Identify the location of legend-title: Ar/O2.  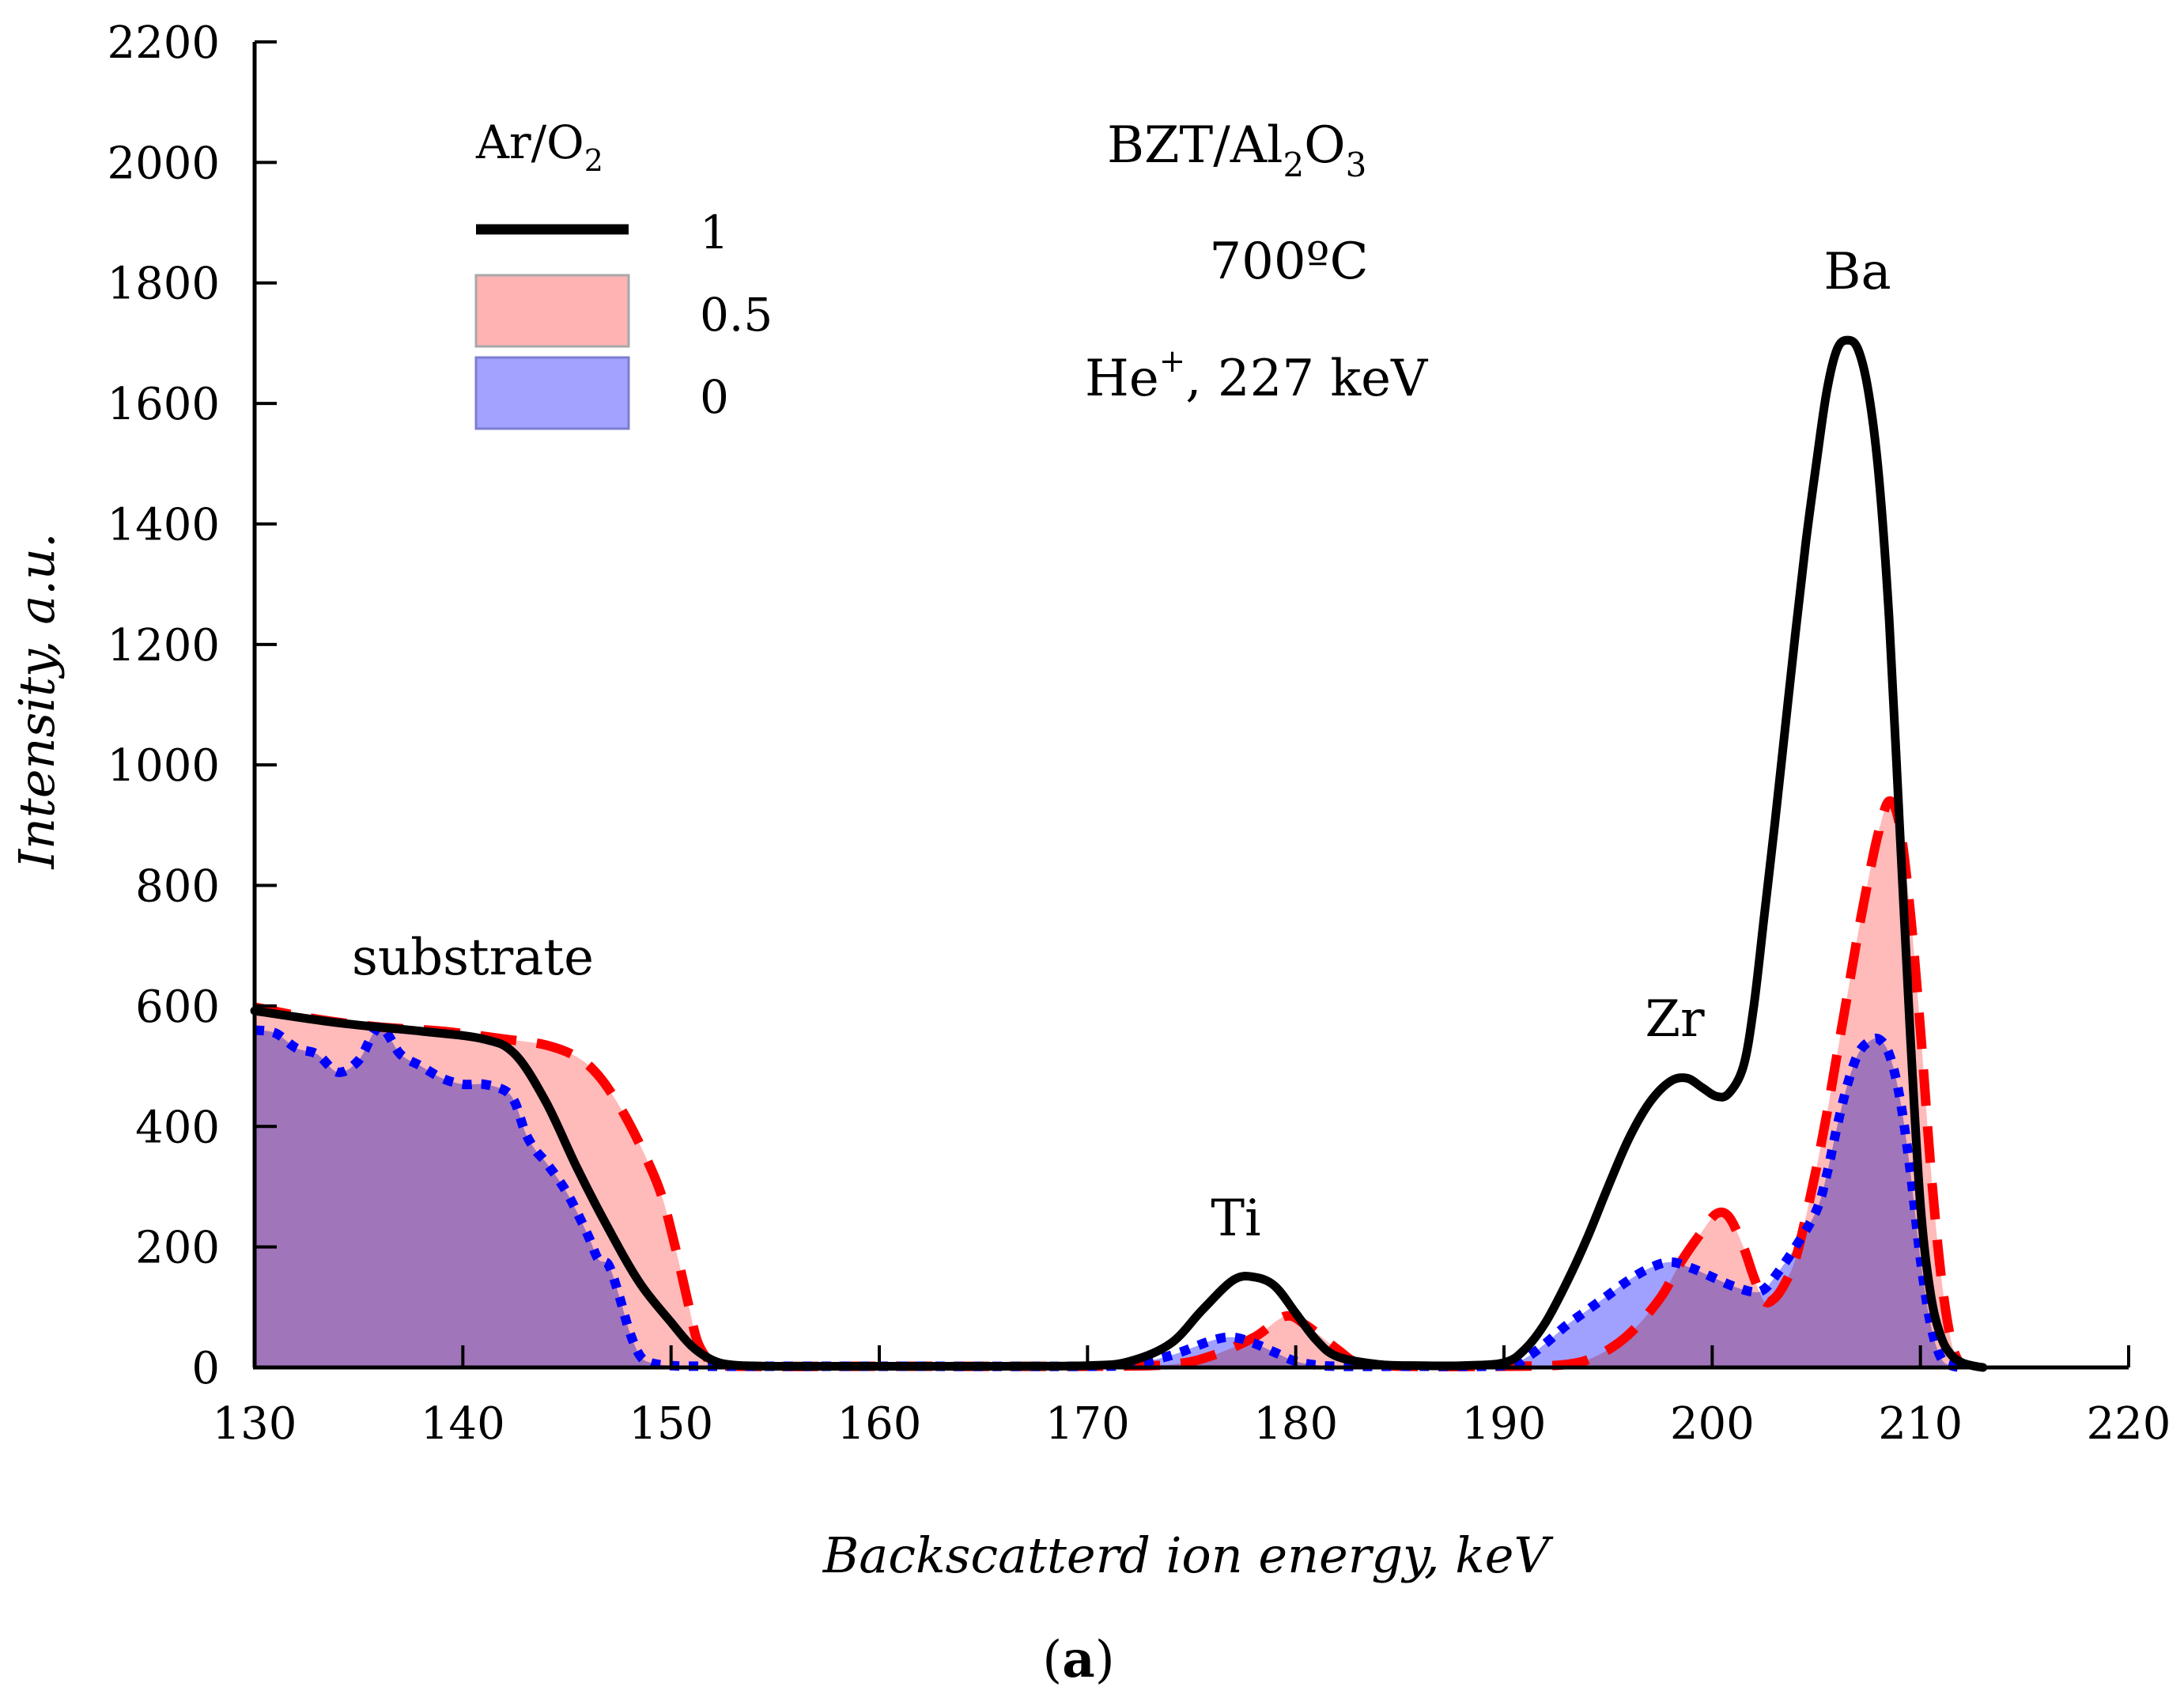
(539, 146).